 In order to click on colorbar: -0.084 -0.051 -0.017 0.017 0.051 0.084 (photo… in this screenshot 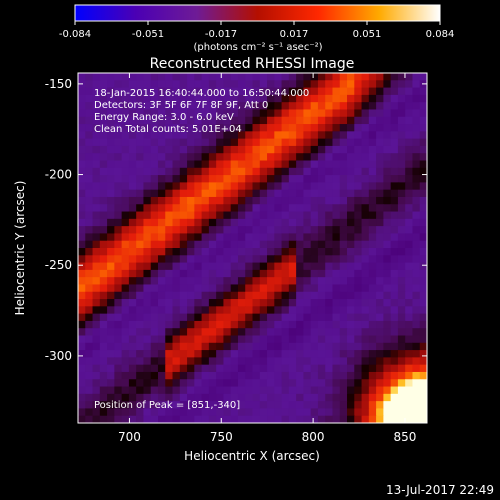, I will do `click(256, 28)`.